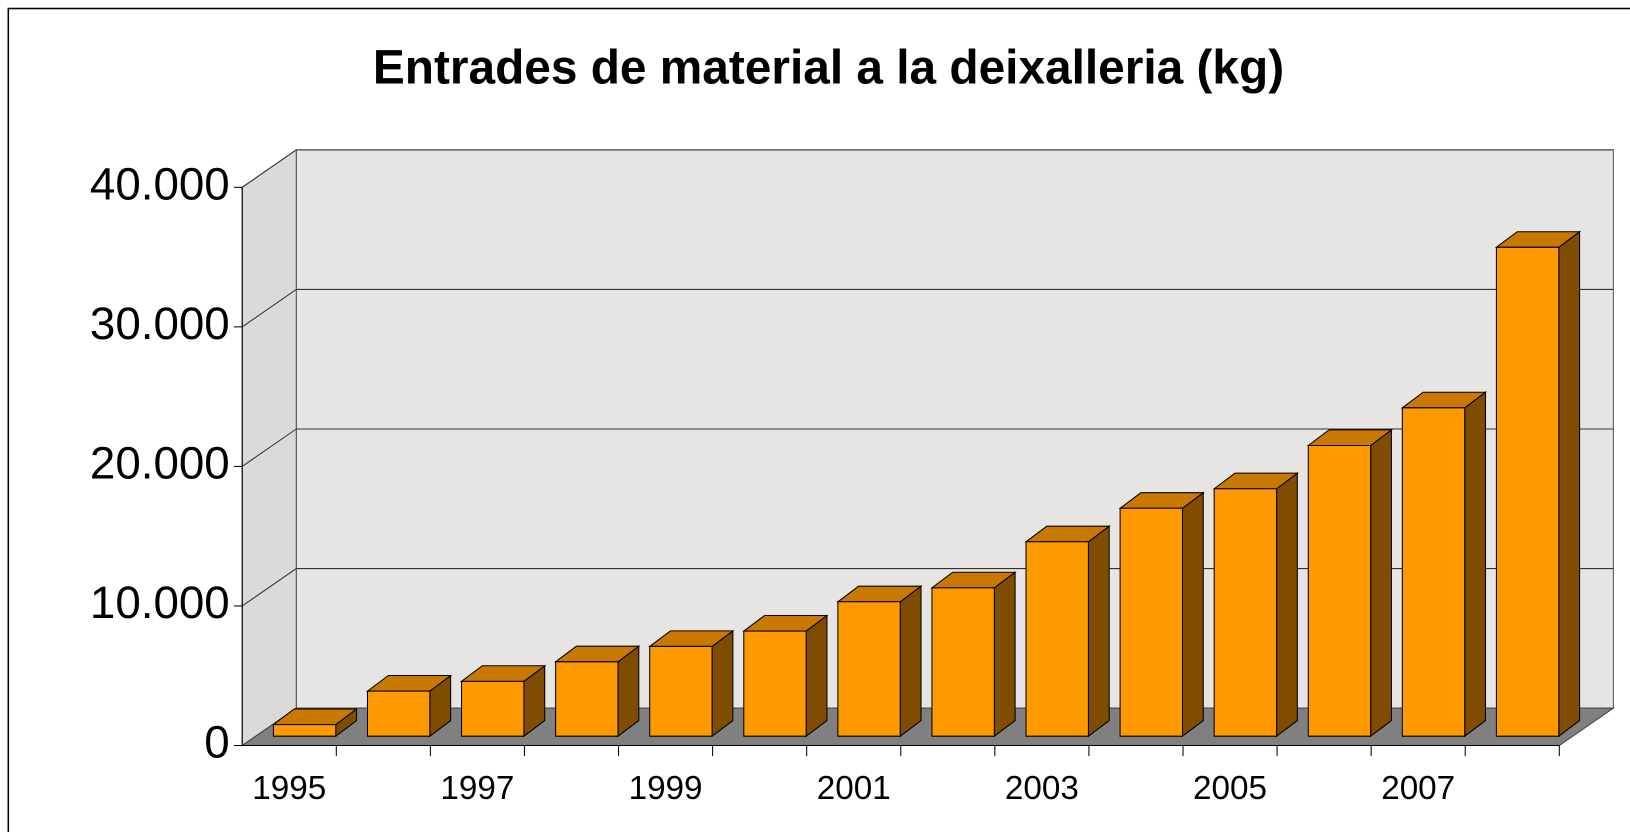 Image resolution: width=1630 pixels, height=832 pixels. I want to click on y-tick-label: 10.000, so click(160, 602).